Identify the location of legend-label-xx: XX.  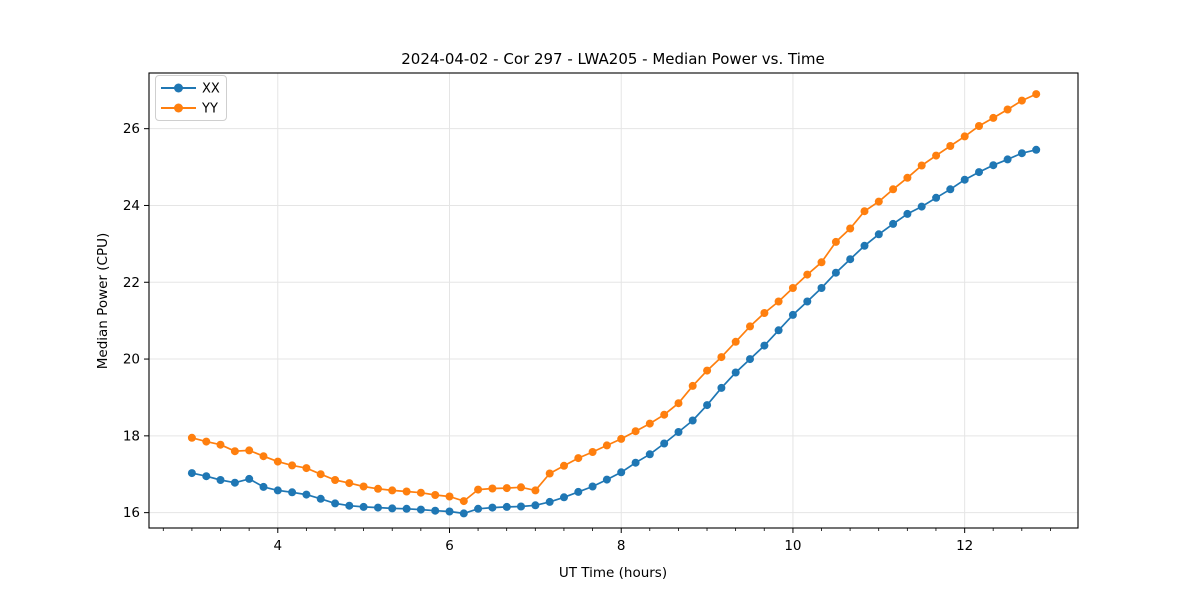
(211, 89).